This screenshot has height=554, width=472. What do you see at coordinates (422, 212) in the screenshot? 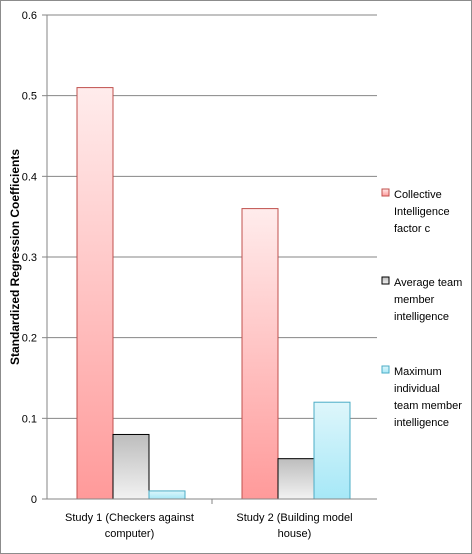
I see `legend-label: Intelligence` at bounding box center [422, 212].